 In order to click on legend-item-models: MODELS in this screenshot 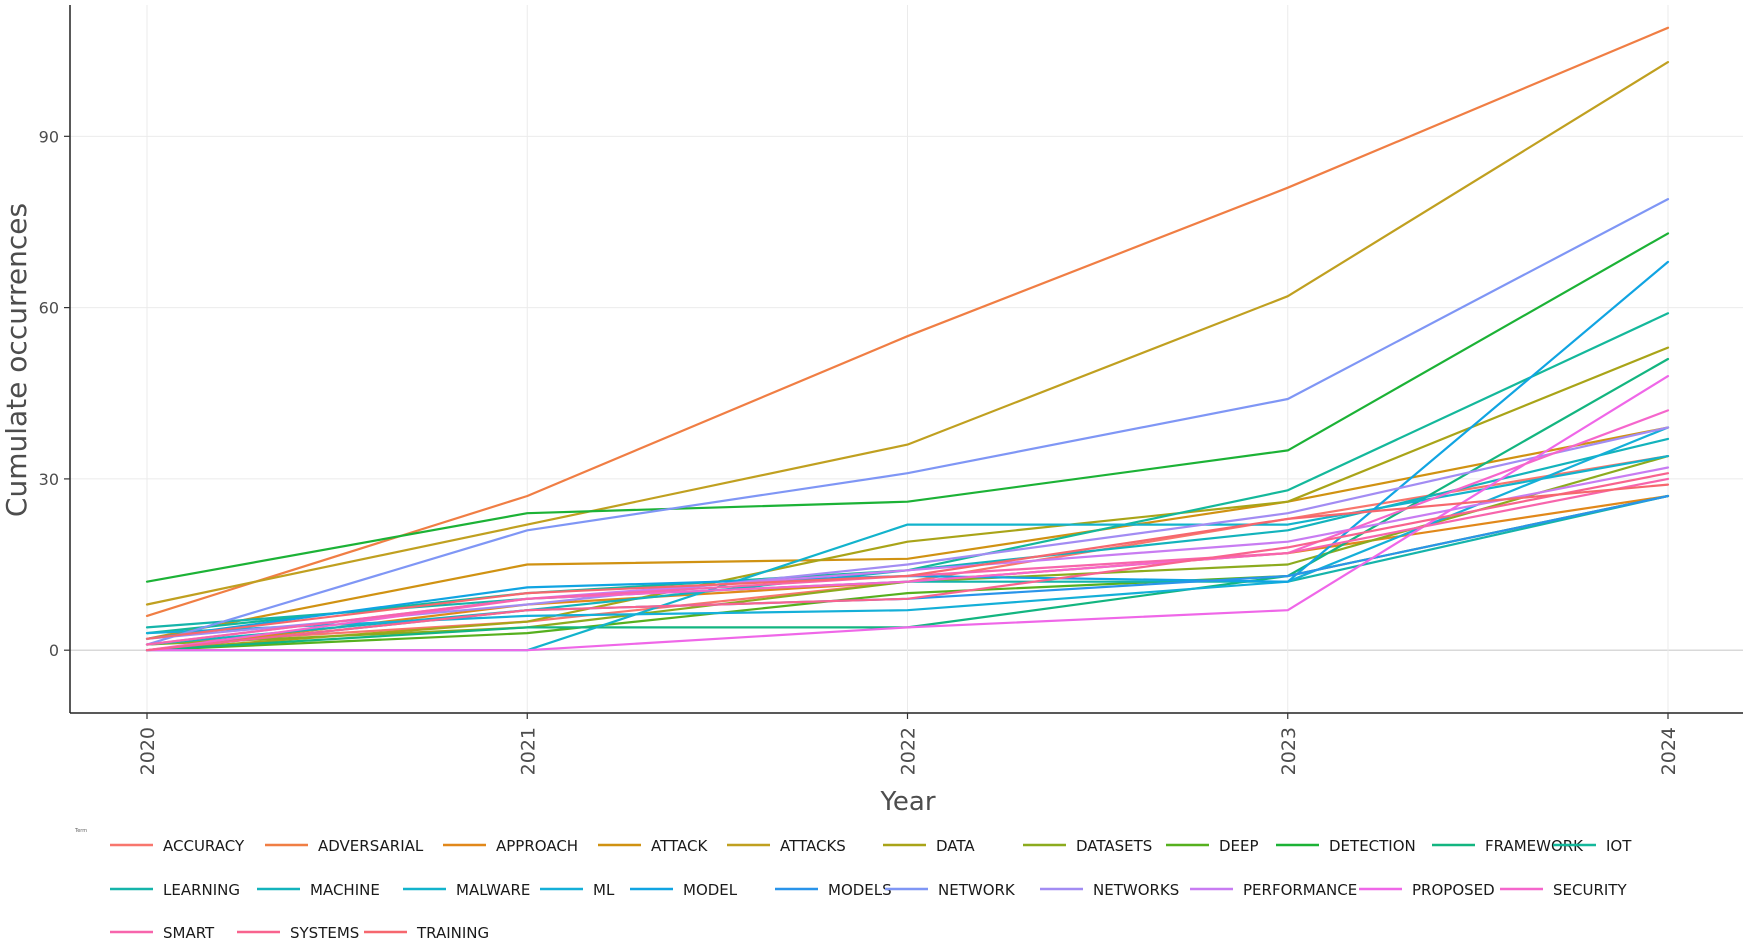, I will do `click(833, 890)`.